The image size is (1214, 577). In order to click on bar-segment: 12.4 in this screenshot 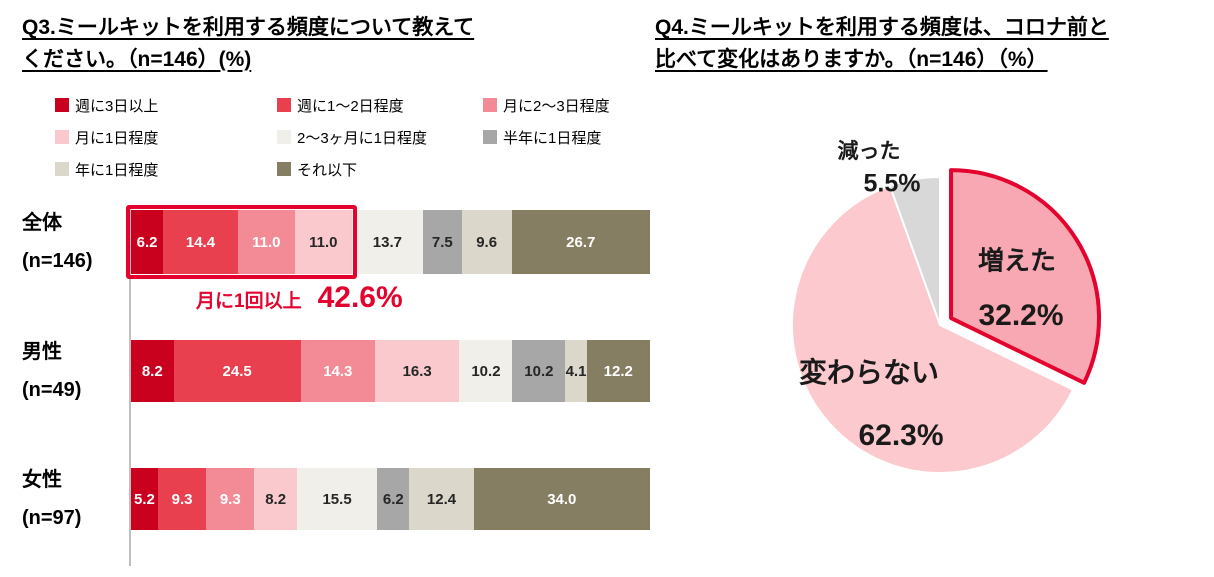, I will do `click(441, 499)`.